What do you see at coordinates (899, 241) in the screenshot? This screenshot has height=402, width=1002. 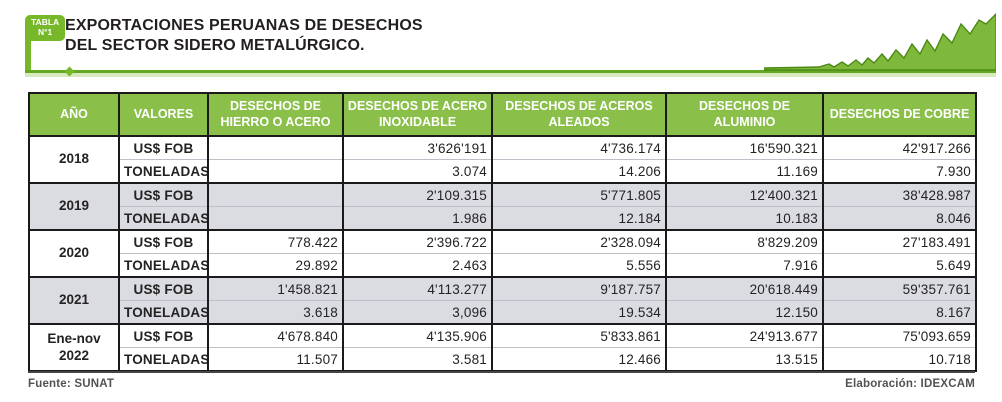 I see `fob-value-cell: 27'183.491` at bounding box center [899, 241].